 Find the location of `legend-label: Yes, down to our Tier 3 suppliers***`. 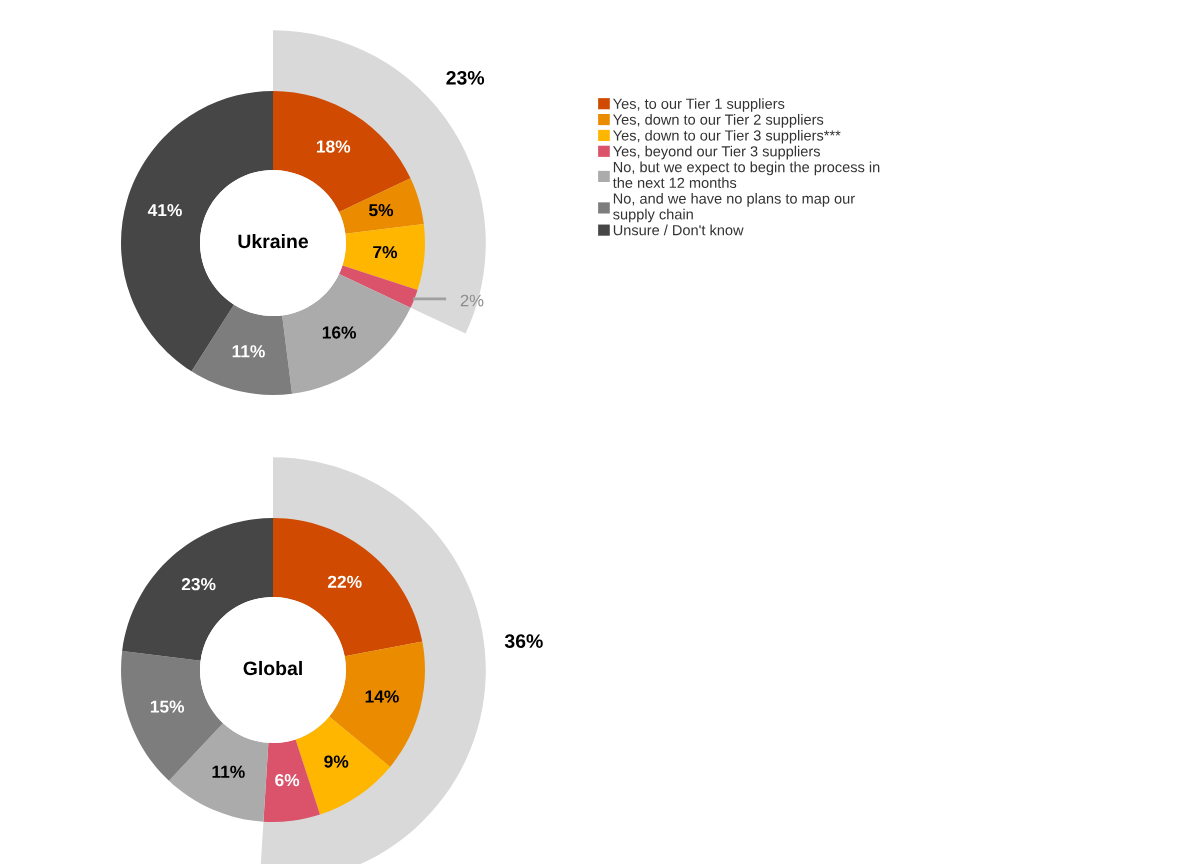

legend-label: Yes, down to our Tier 3 suppliers*** is located at coordinates (727, 136).